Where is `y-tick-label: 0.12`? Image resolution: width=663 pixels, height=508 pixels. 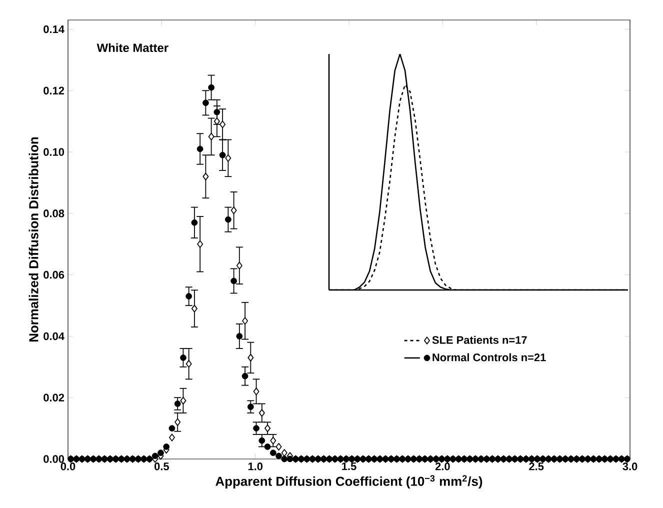 y-tick-label: 0.12 is located at coordinates (54, 90).